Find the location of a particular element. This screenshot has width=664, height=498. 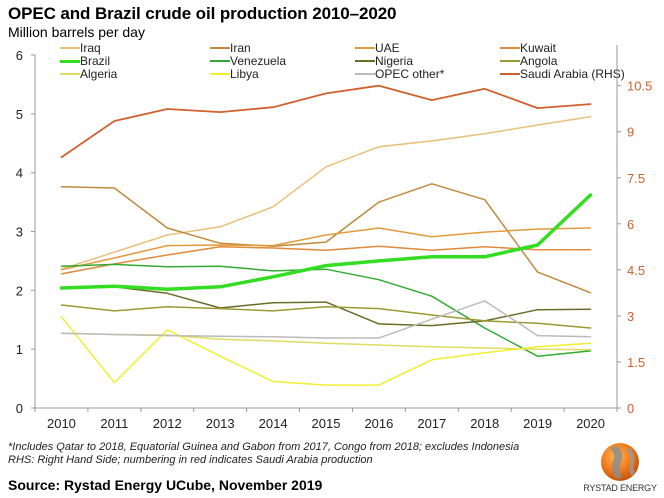

x-tick-label: 2019 is located at coordinates (537, 423).